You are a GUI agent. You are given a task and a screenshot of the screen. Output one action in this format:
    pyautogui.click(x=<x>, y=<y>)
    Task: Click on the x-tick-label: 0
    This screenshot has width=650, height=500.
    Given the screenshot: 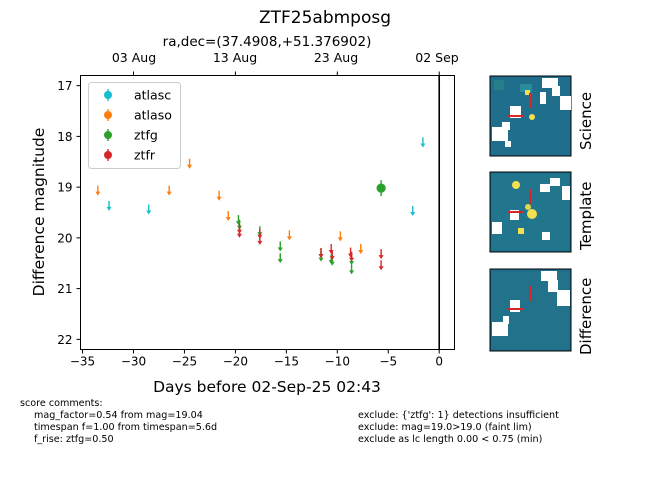 What is the action you would take?
    pyautogui.click(x=439, y=362)
    